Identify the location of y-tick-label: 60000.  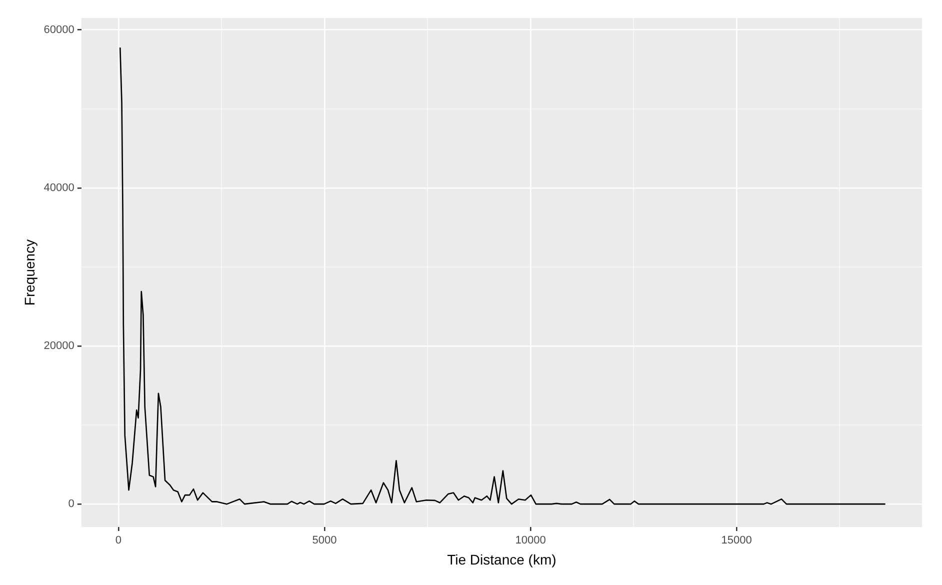
(59, 30).